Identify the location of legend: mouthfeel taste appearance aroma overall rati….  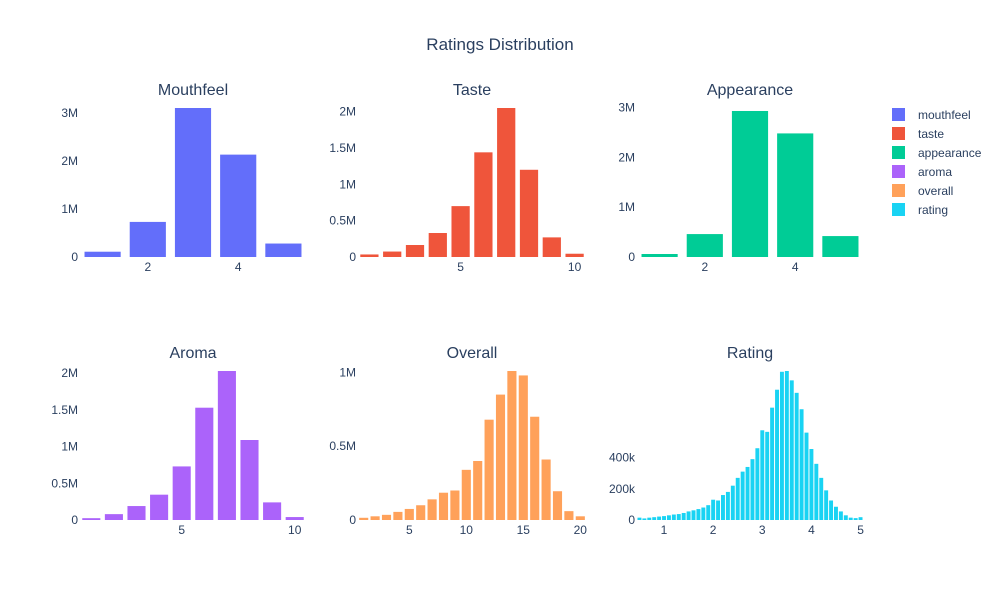
(937, 162).